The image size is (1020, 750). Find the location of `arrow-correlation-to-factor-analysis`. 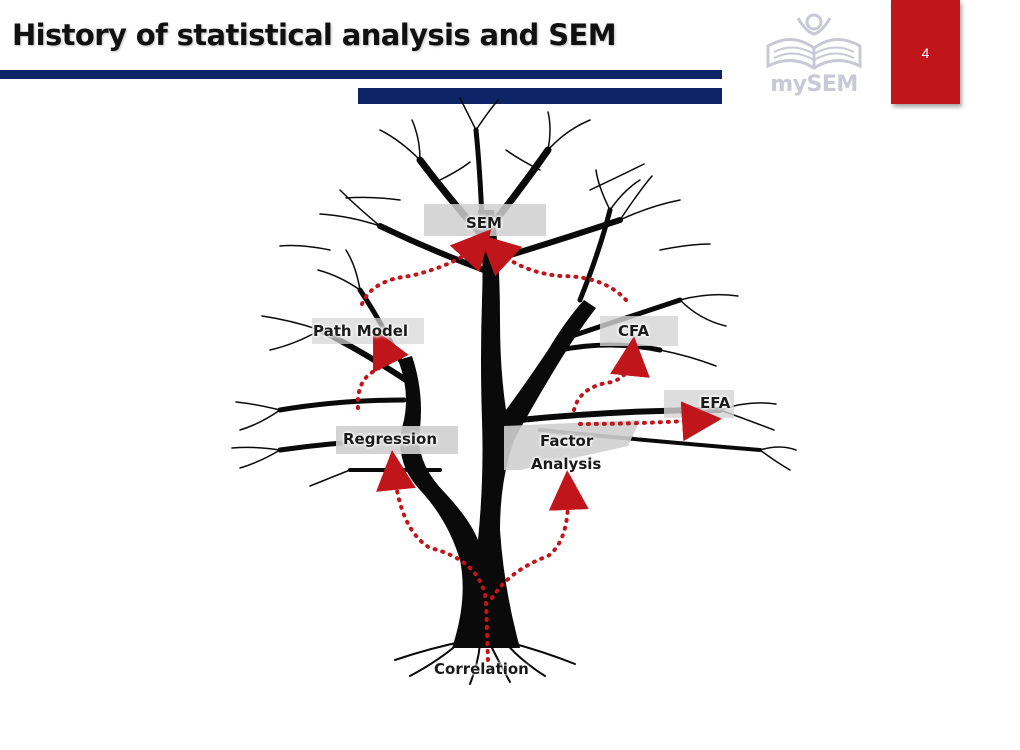

arrow-correlation-to-factor-analysis is located at coordinates (539, 535).